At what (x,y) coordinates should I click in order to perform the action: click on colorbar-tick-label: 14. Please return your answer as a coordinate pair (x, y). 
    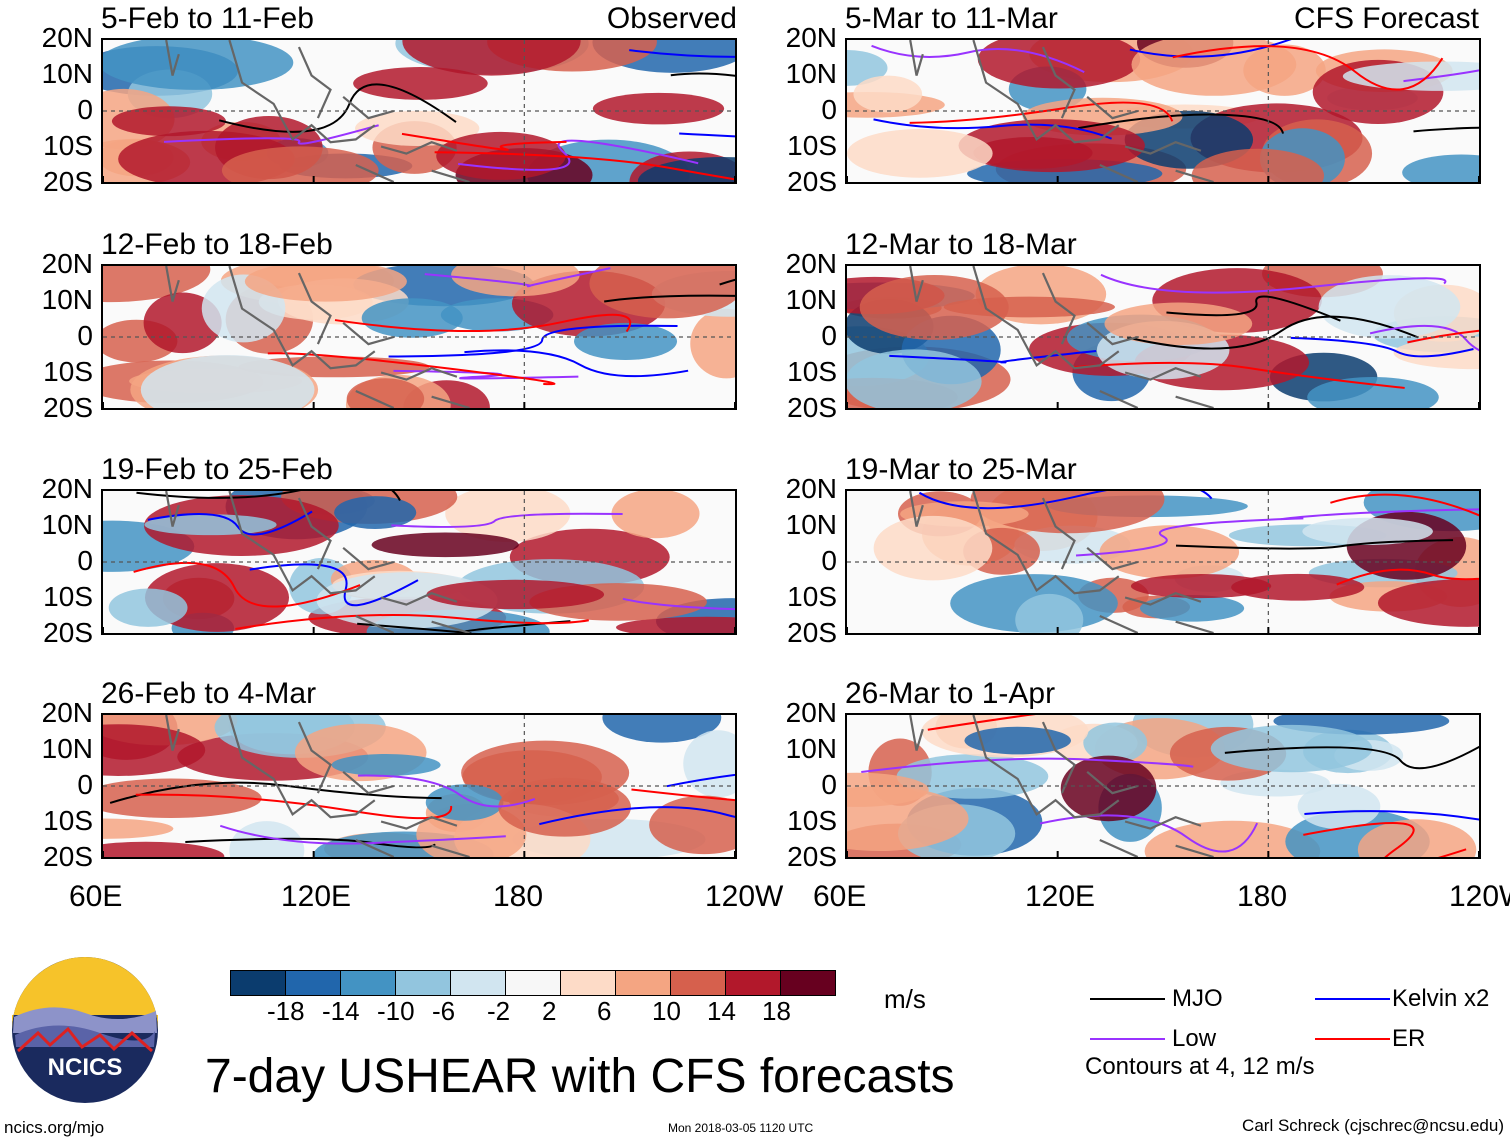
    Looking at the image, I should click on (721, 1011).